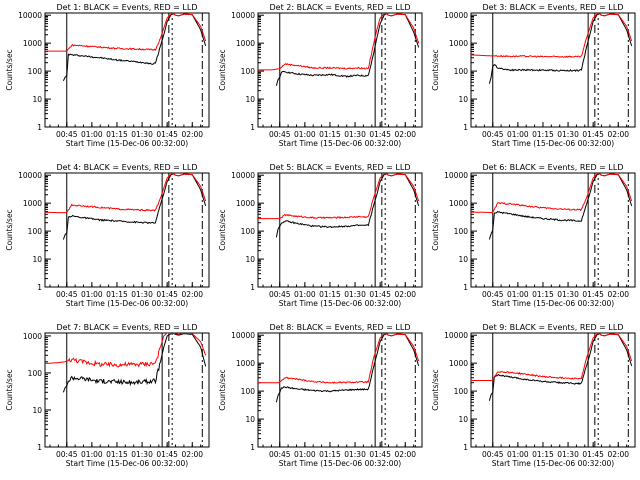  What do you see at coordinates (553, 167) in the screenshot?
I see `panel-title: Det 6: BLACK = Events, RED = LLD` at bounding box center [553, 167].